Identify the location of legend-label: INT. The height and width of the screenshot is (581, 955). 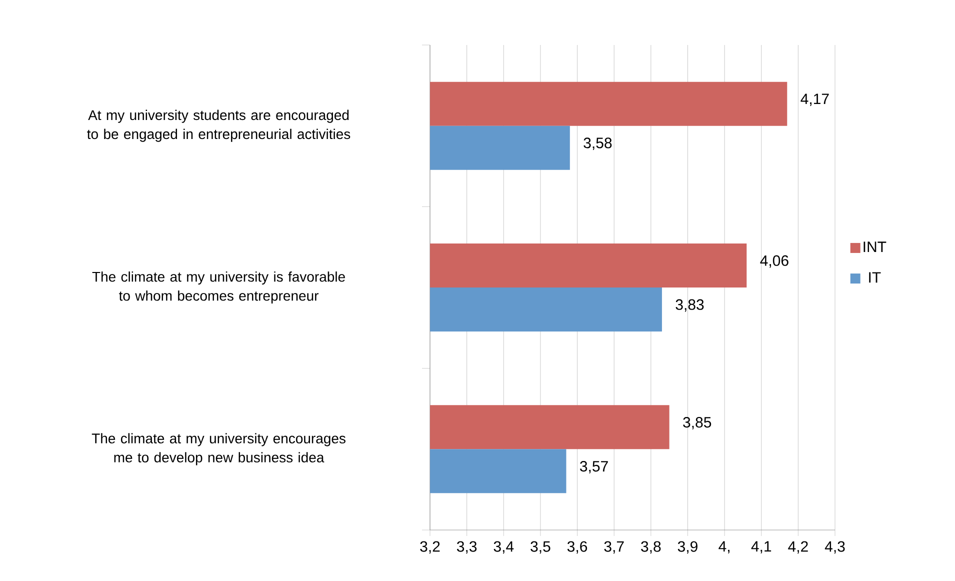
(875, 247).